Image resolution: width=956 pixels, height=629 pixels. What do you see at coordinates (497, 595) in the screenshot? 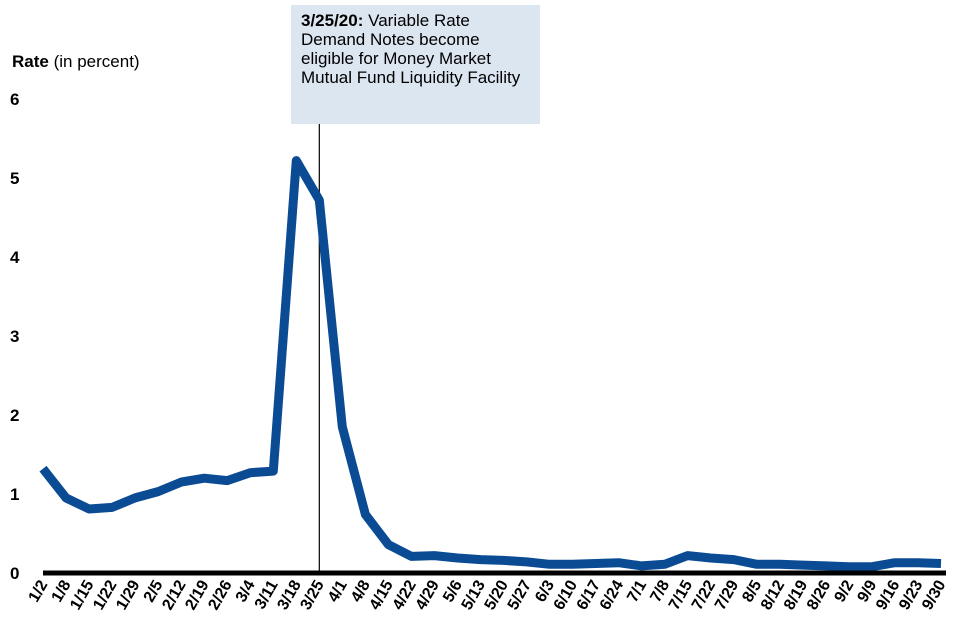
I see `x-tick-label: 5/20` at bounding box center [497, 595].